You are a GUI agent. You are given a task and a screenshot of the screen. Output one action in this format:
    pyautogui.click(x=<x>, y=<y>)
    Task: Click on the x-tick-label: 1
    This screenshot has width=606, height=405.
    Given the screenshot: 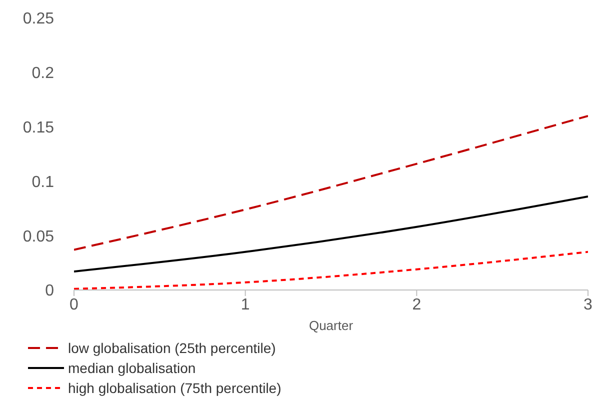 What is the action you would take?
    pyautogui.click(x=245, y=305)
    